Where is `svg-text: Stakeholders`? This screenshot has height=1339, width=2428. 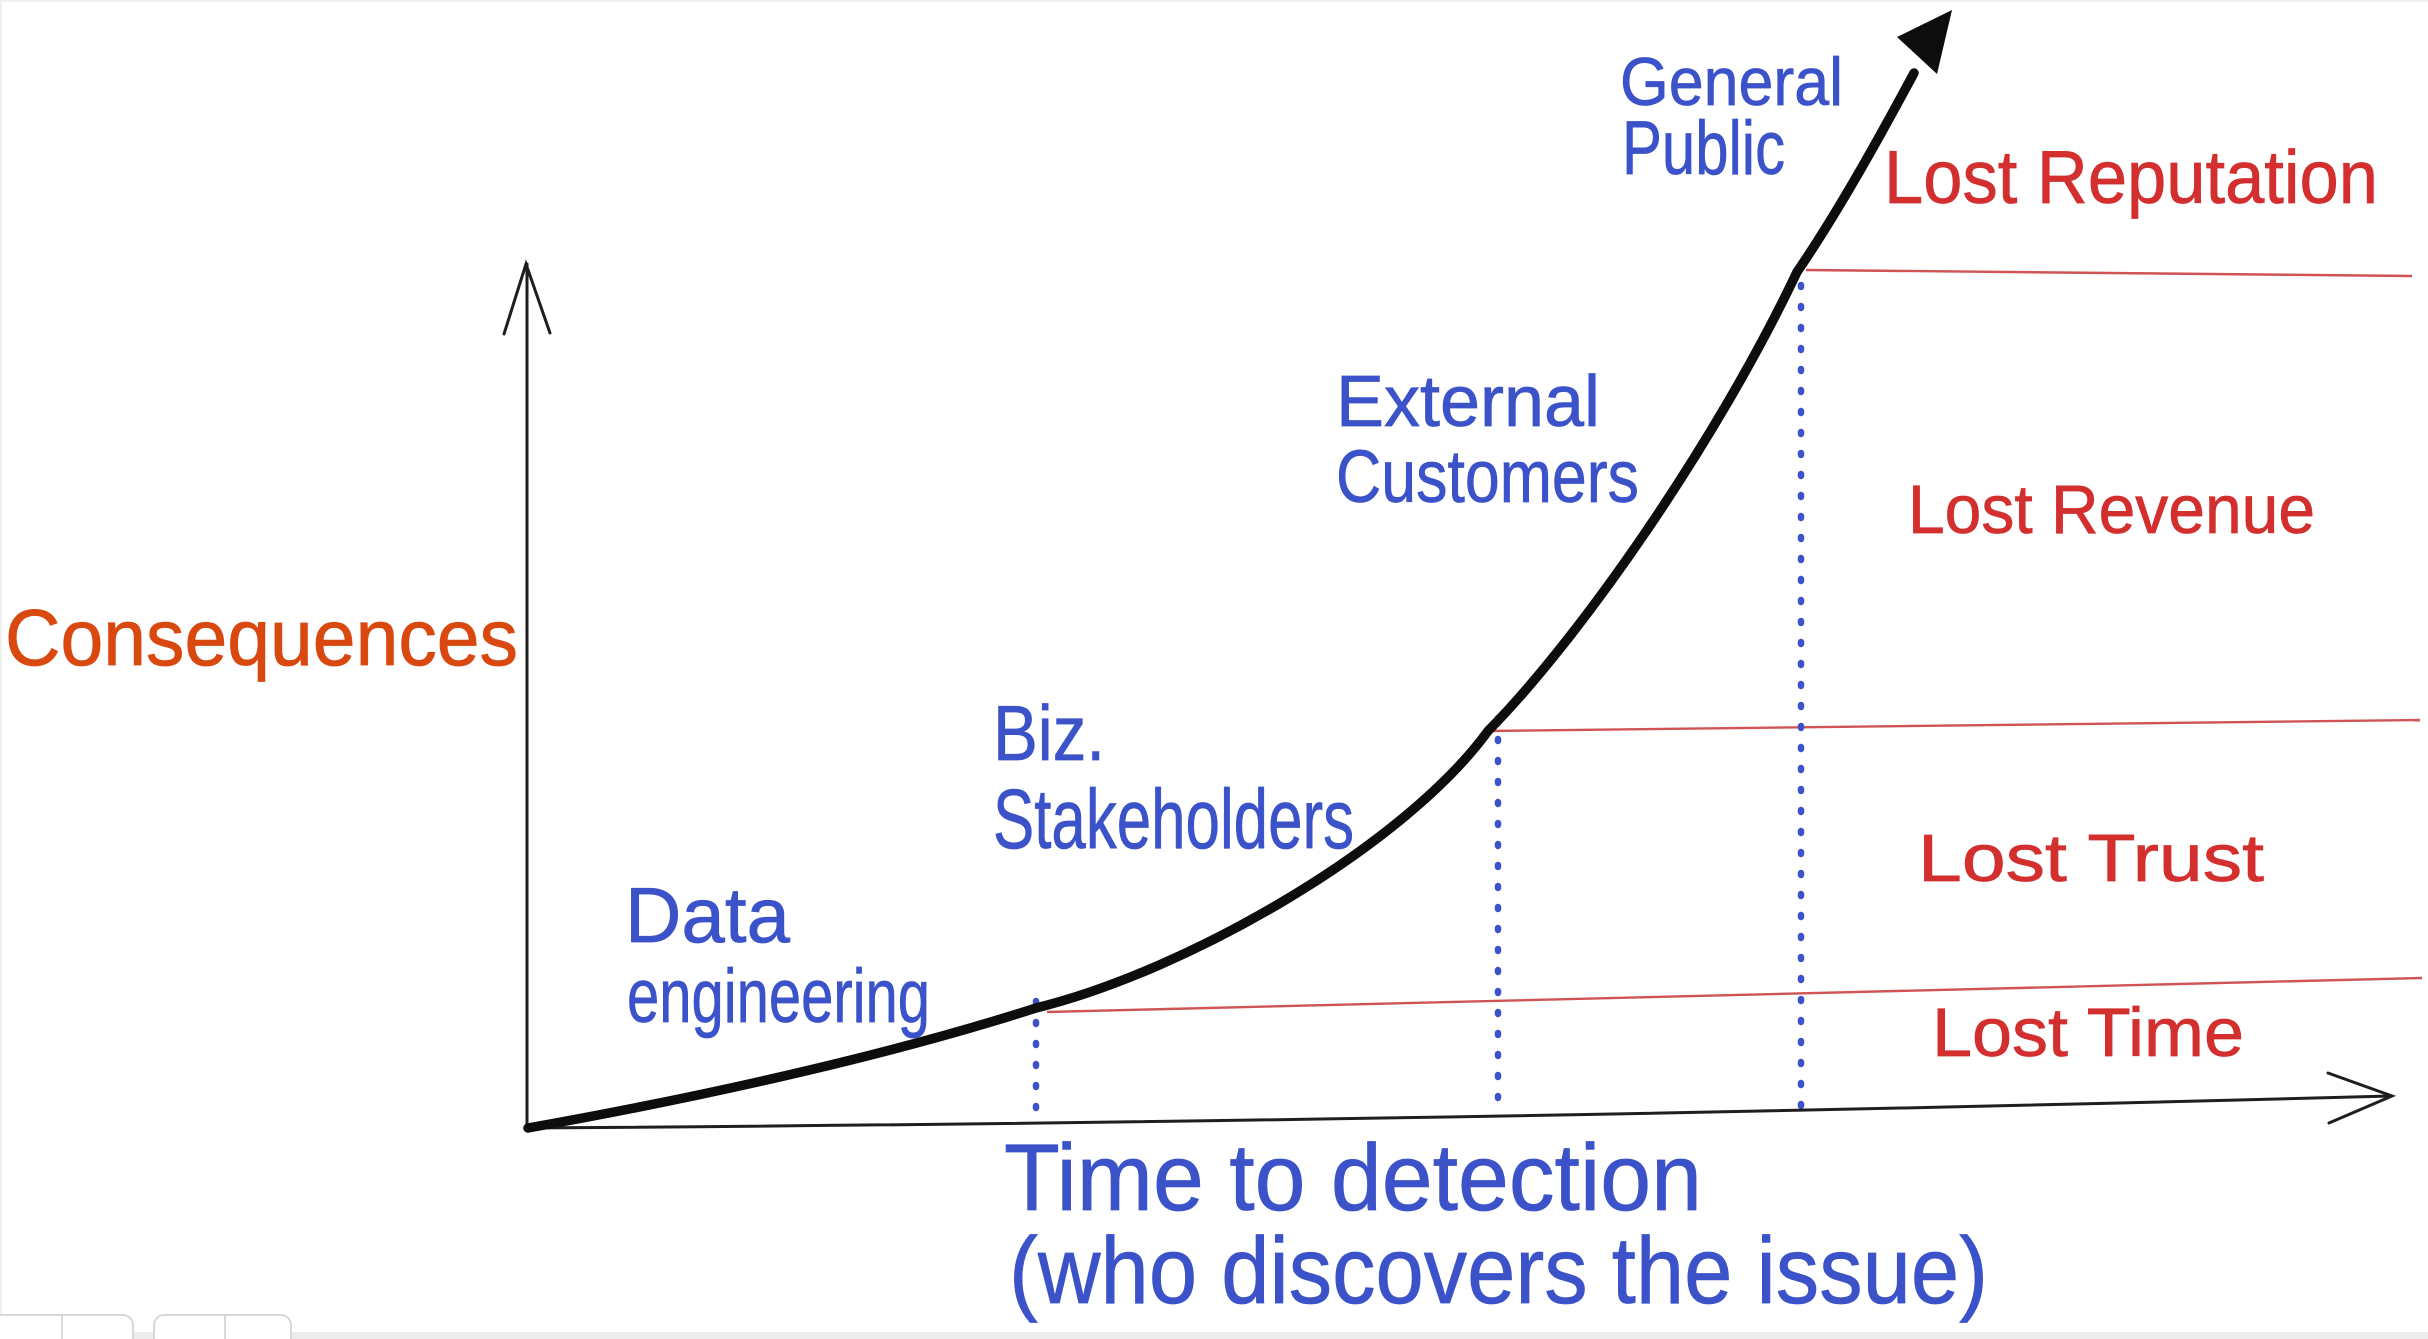
svg-text: Stakeholders is located at coordinates (1173, 819).